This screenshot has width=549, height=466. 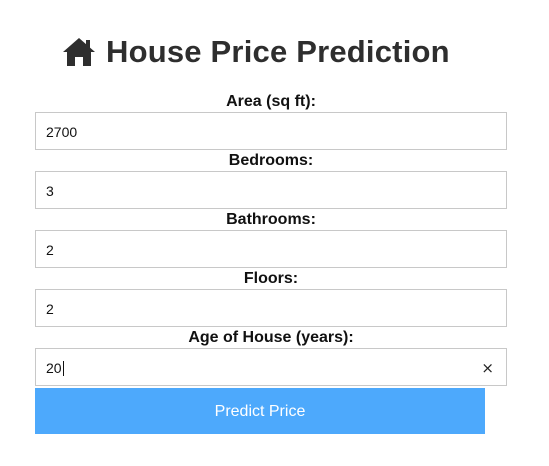 I want to click on area-value: 2700, so click(x=62, y=132).